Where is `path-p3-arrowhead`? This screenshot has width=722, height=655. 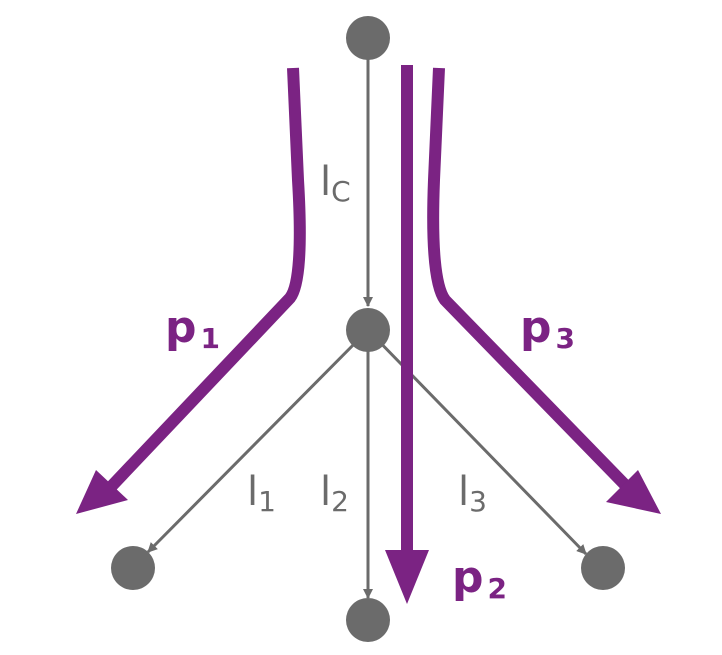 path-p3-arrowhead is located at coordinates (633, 492).